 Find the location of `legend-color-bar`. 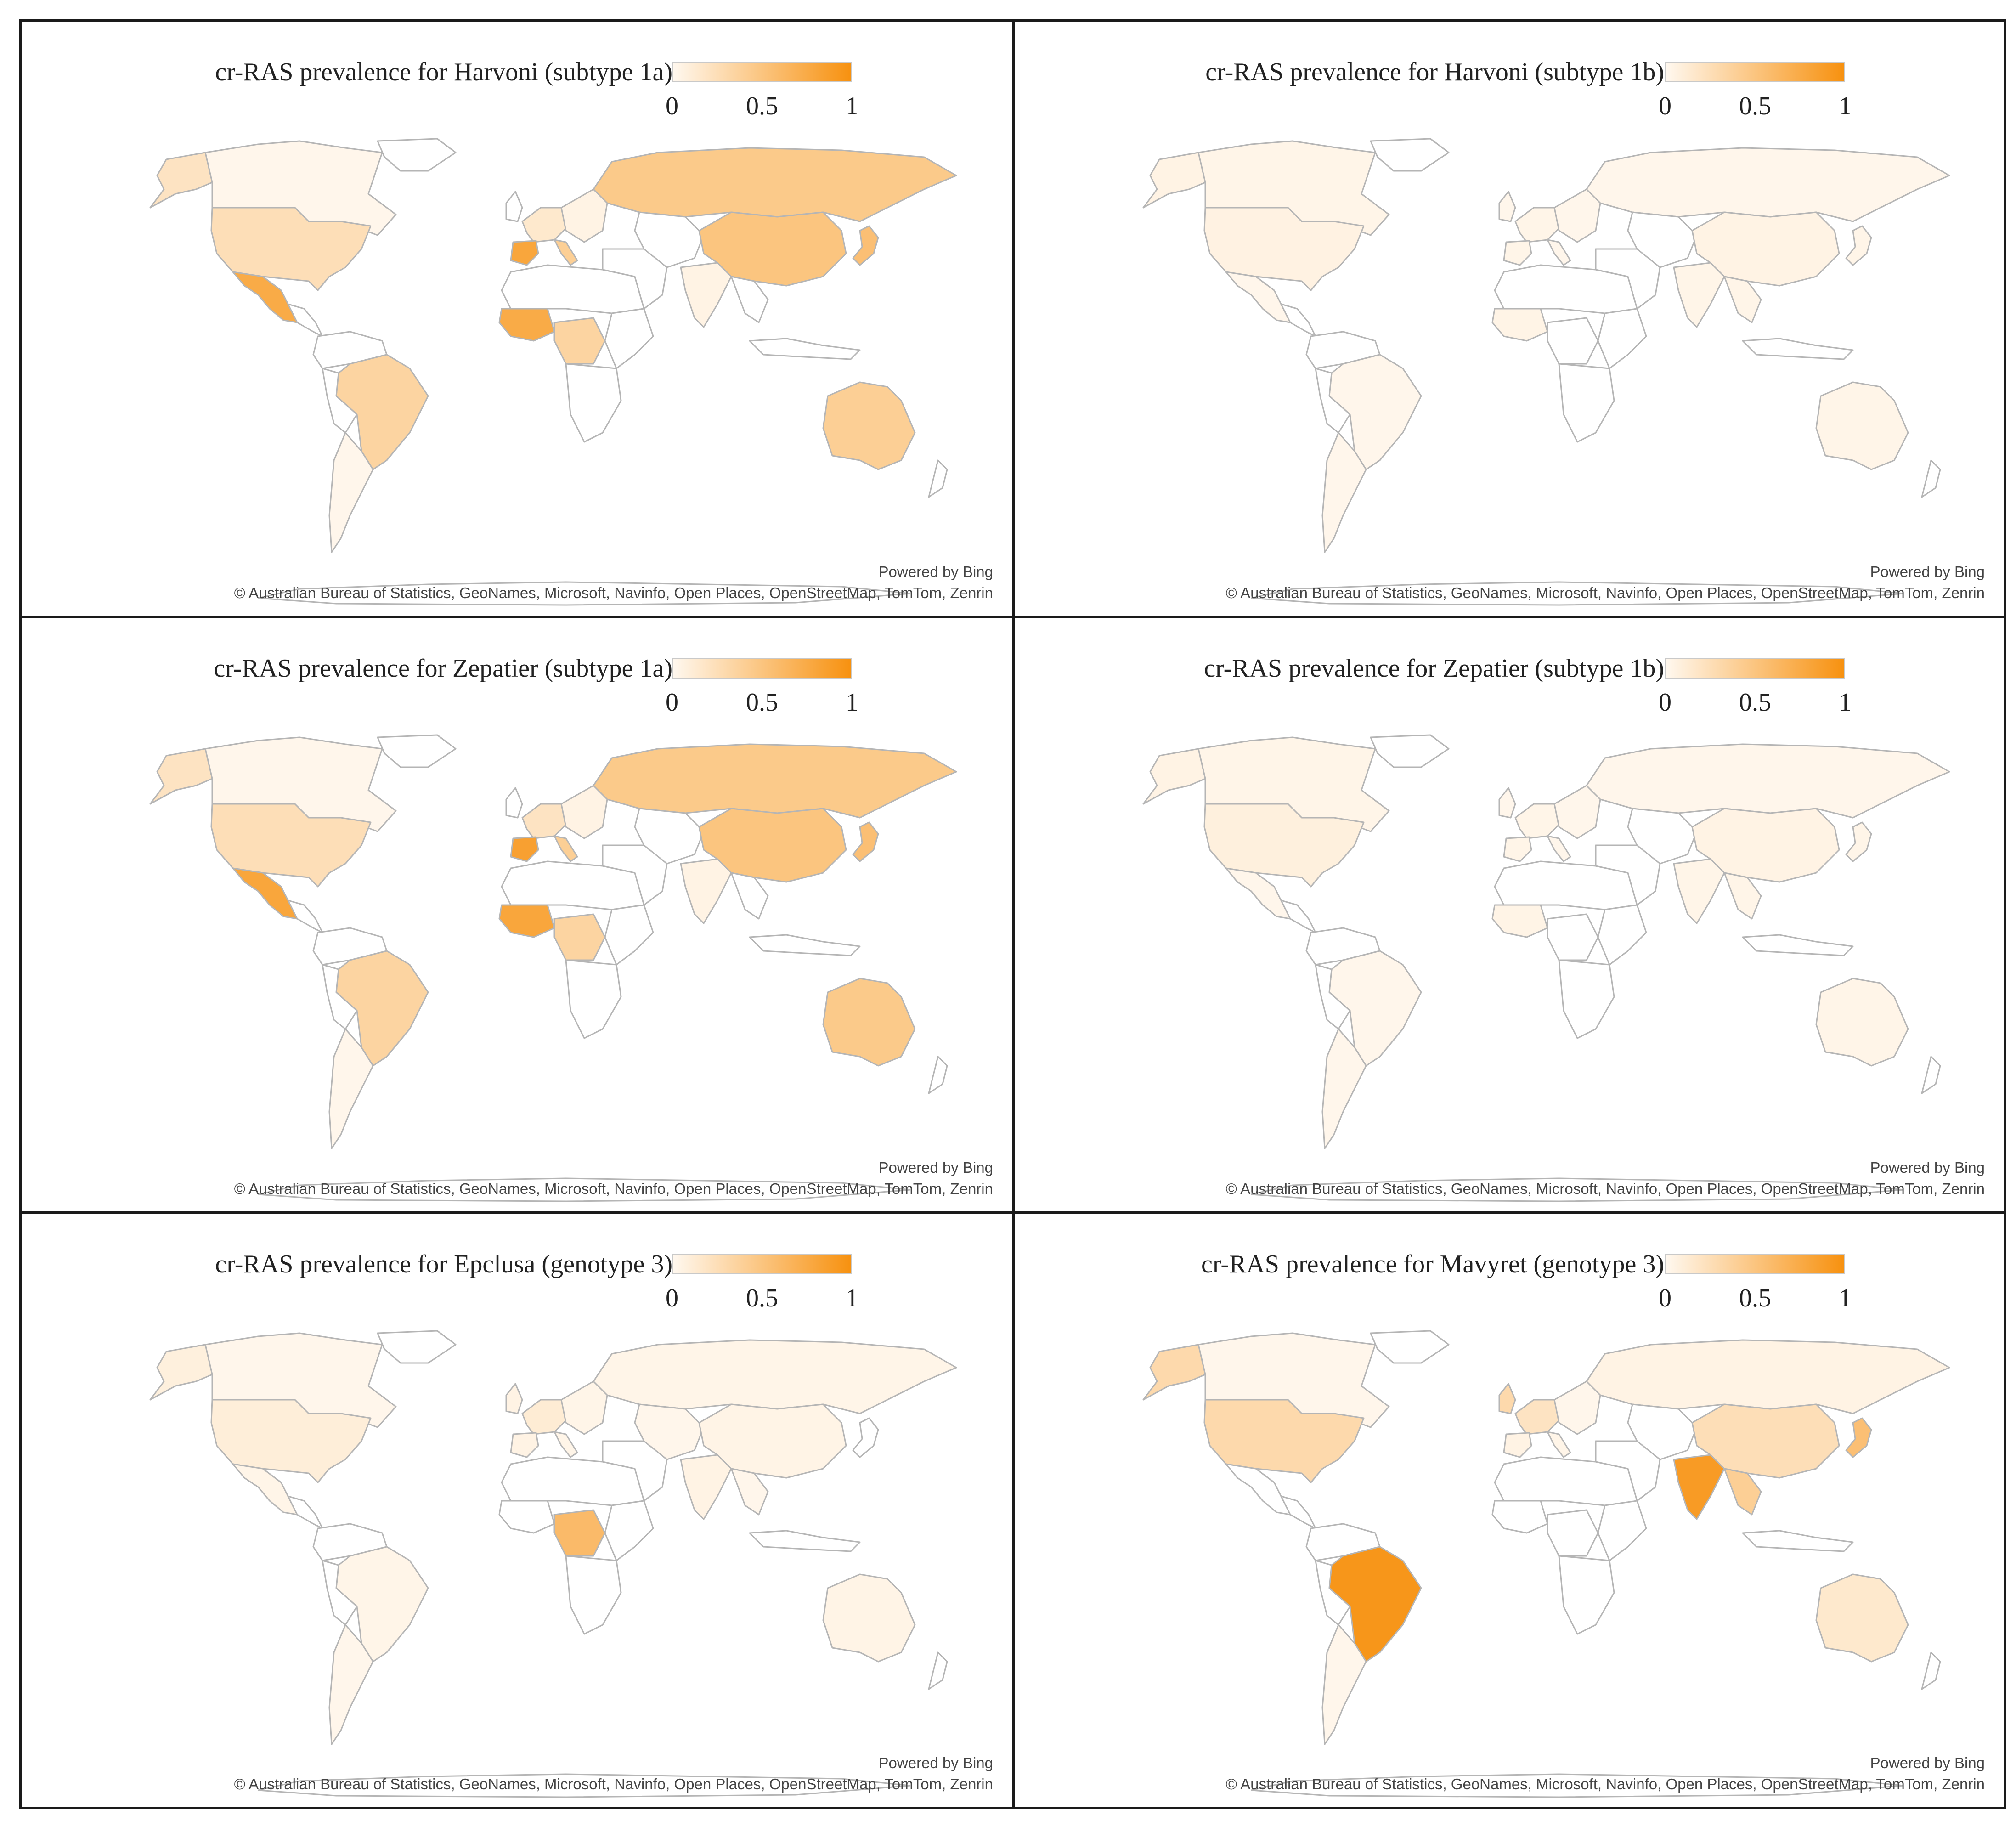

legend-color-bar is located at coordinates (1755, 668).